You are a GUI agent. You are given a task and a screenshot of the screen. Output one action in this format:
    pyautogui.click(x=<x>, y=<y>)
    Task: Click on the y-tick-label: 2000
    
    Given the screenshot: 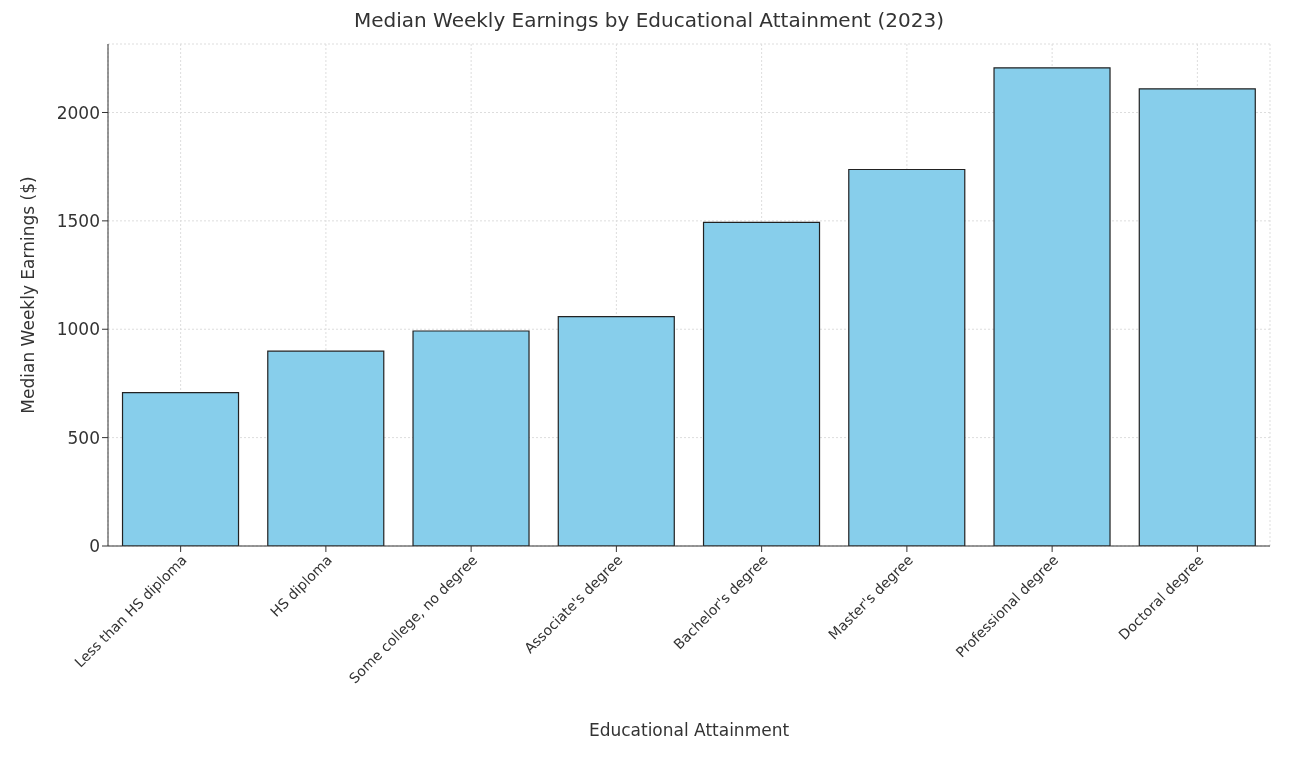 What is the action you would take?
    pyautogui.click(x=78, y=112)
    